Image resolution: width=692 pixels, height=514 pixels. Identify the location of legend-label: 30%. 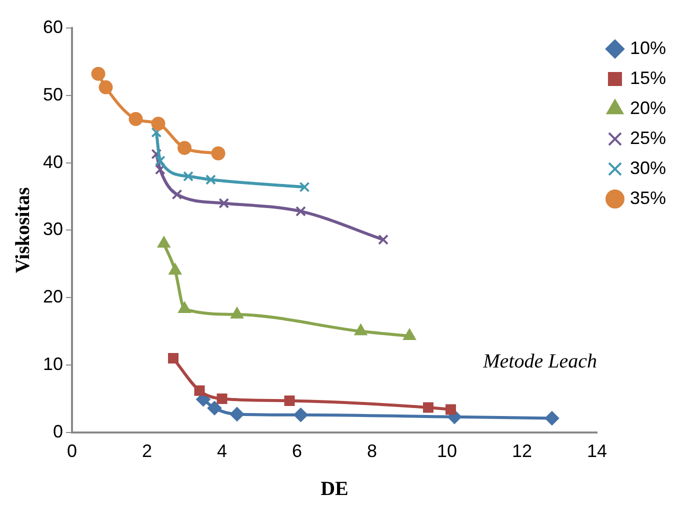
(648, 168).